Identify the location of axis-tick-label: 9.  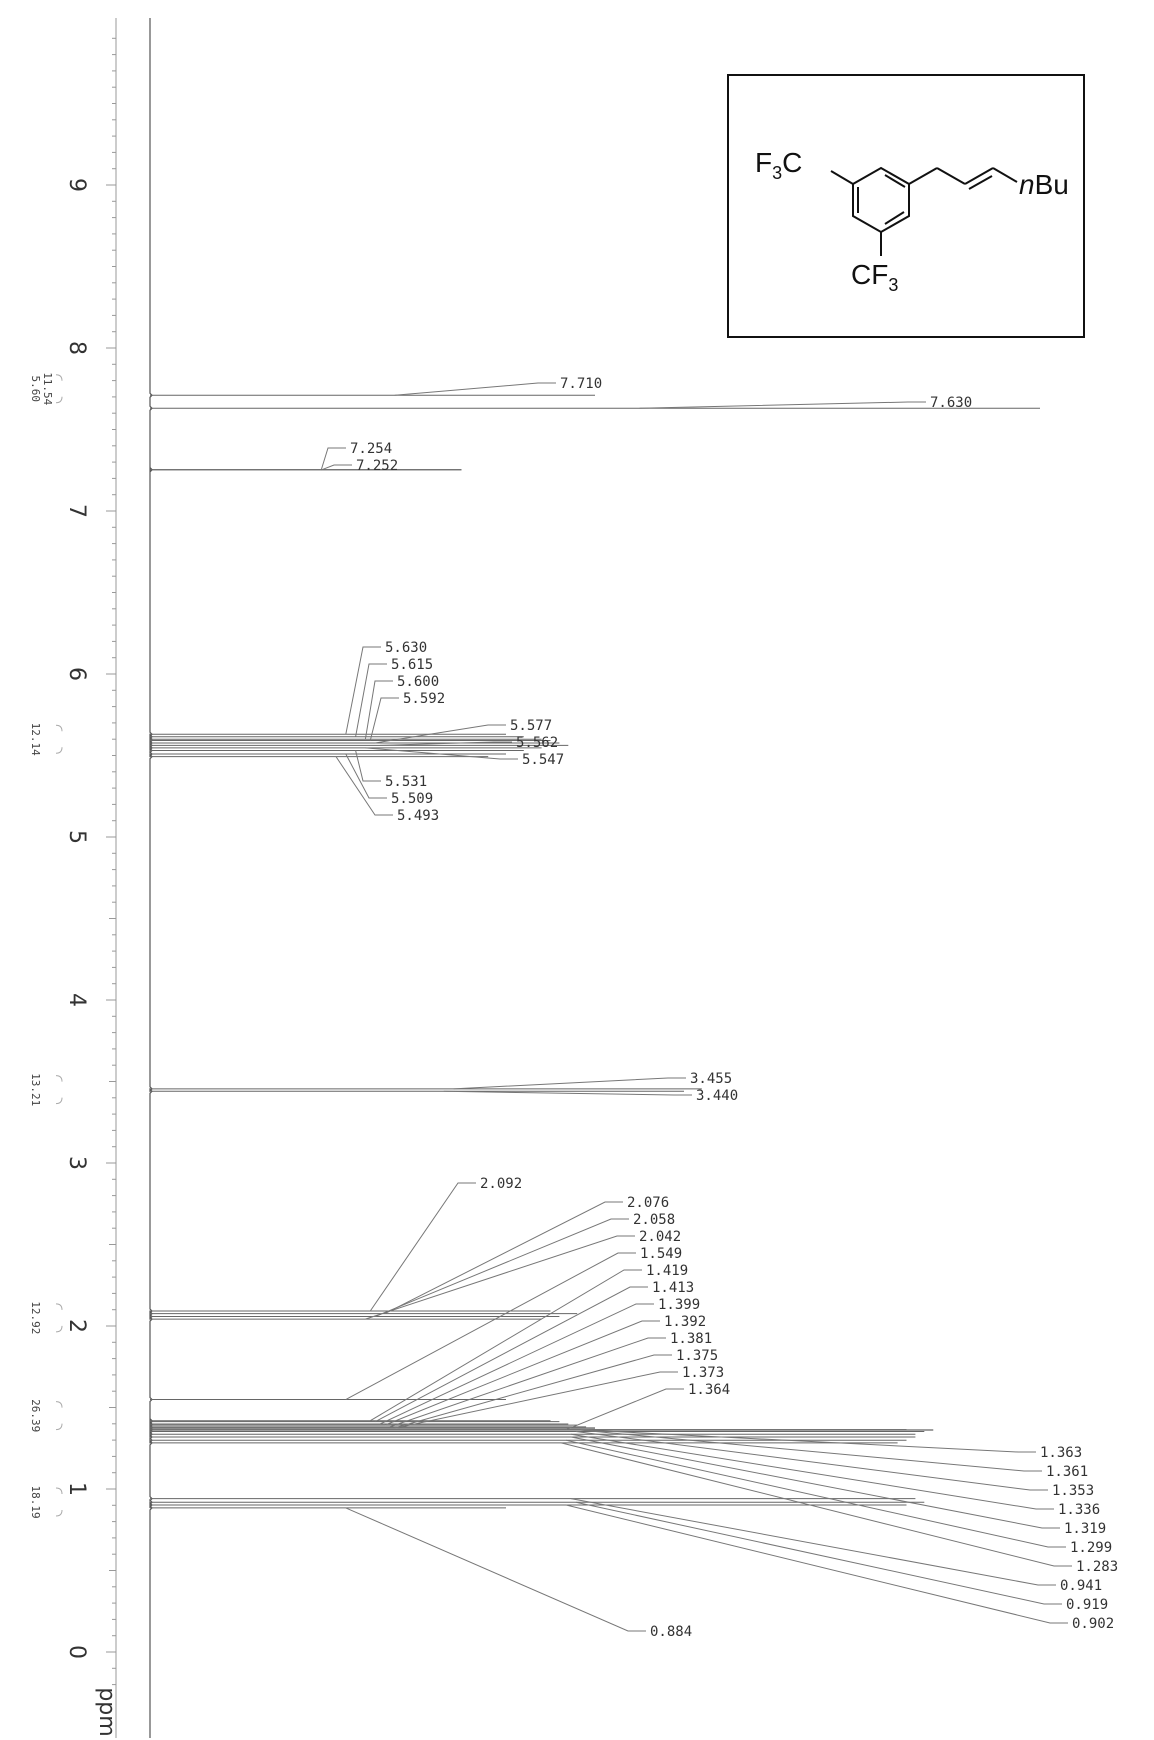
(76, 185).